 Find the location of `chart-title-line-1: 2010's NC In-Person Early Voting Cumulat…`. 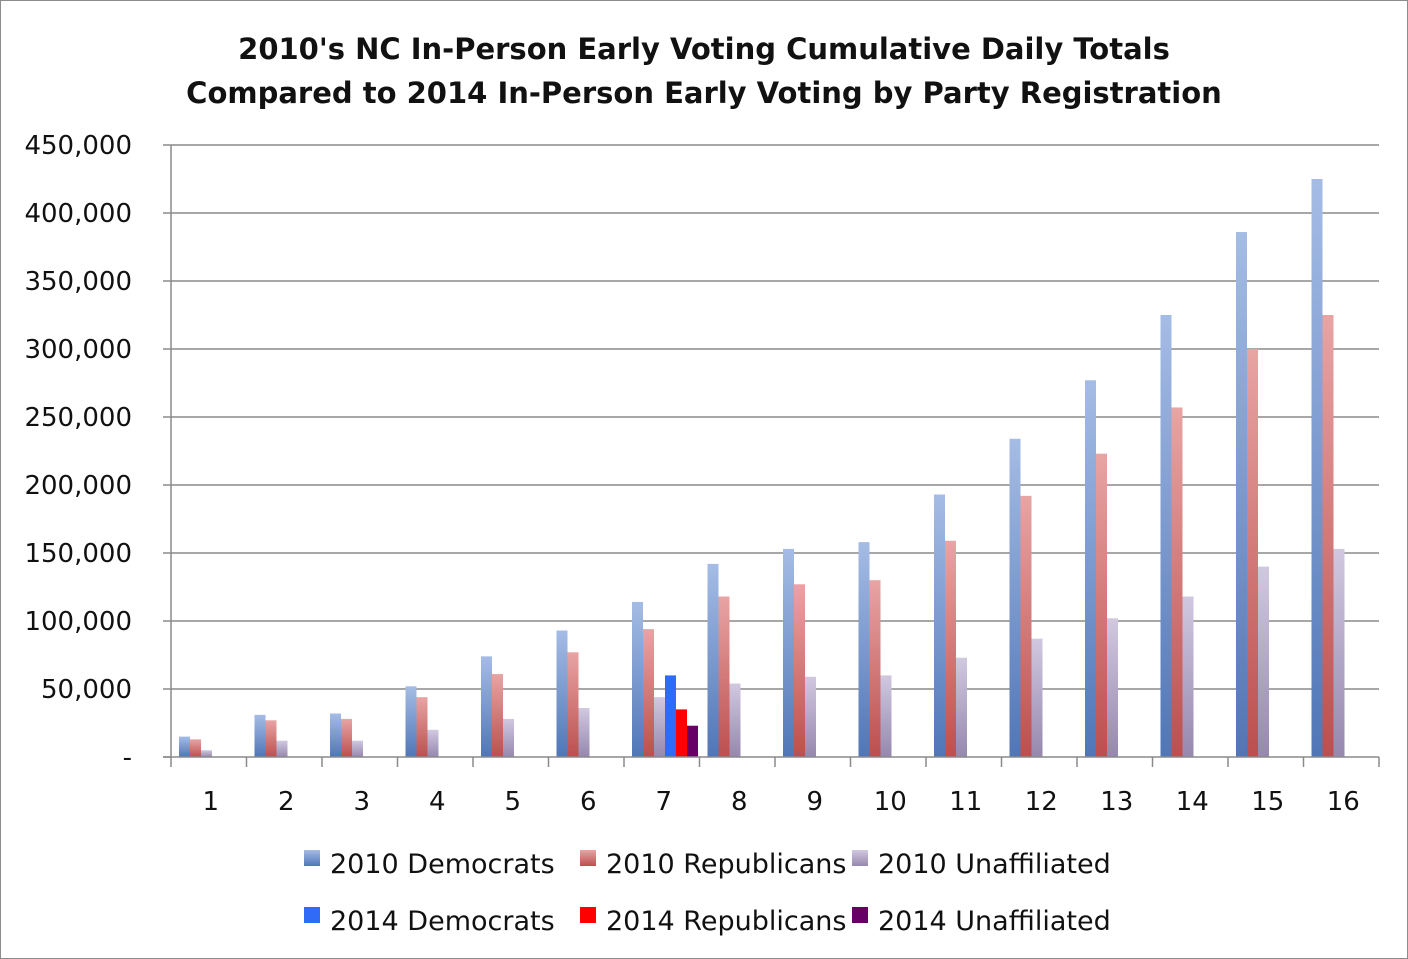

chart-title-line-1: 2010's NC In-Person Early Voting Cumulat… is located at coordinates (704, 49).